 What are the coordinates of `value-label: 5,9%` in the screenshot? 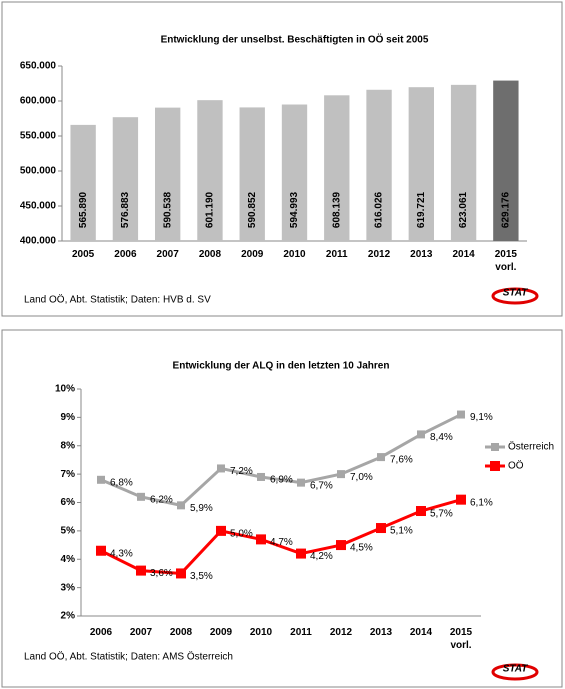 It's located at (201, 508).